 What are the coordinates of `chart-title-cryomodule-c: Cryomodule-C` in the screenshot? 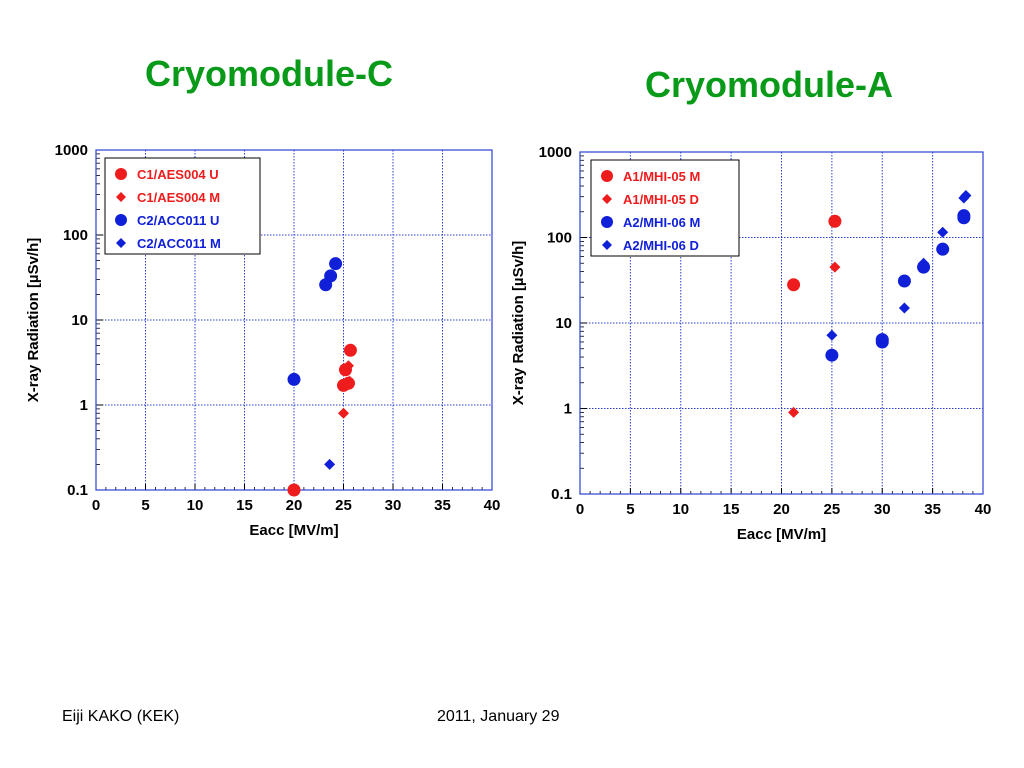 It's located at (269, 73).